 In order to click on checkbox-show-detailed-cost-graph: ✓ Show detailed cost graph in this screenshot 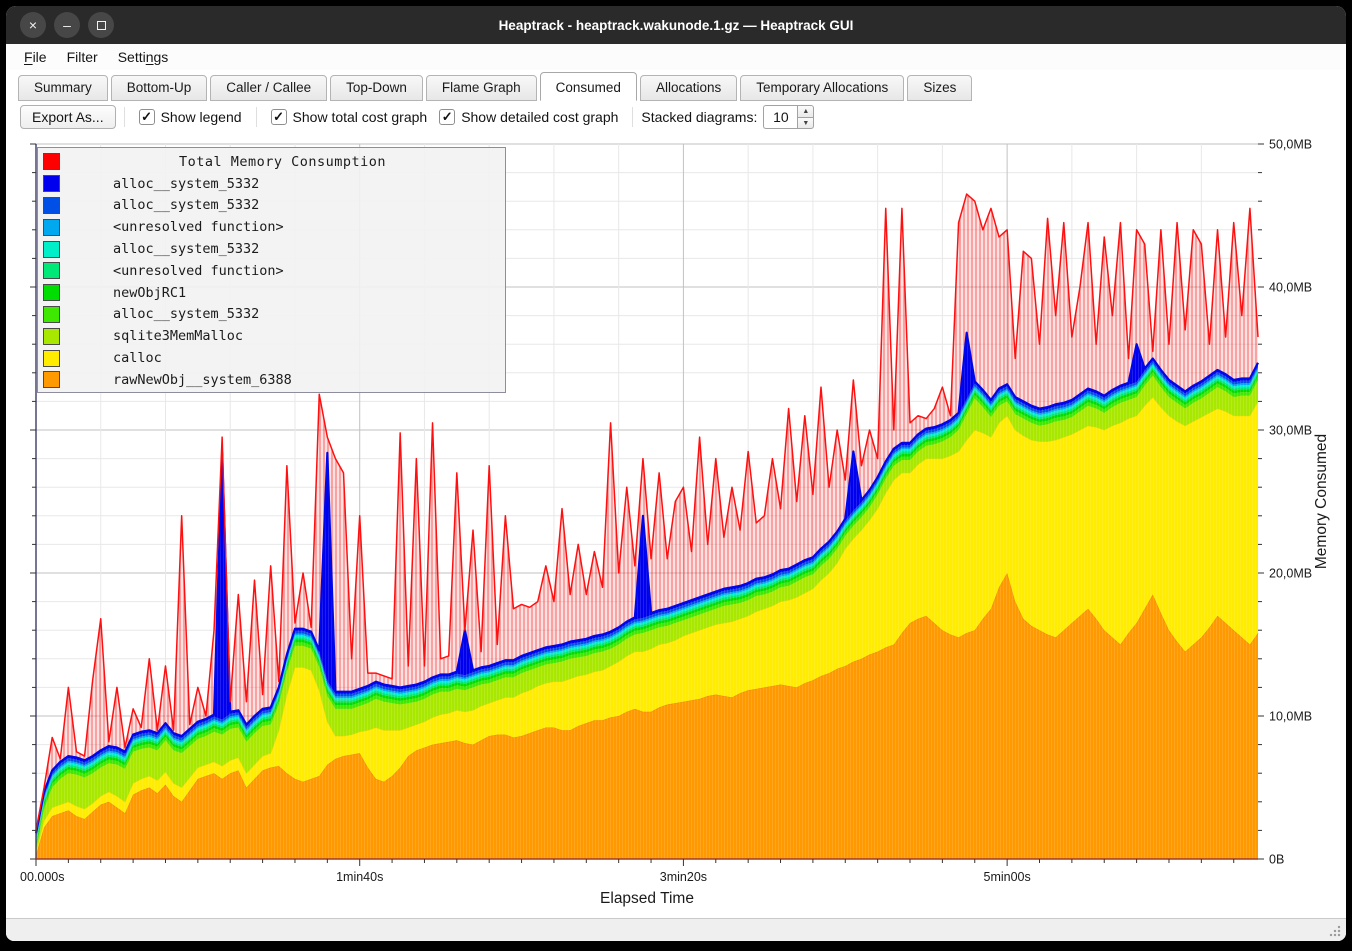, I will do `click(528, 117)`.